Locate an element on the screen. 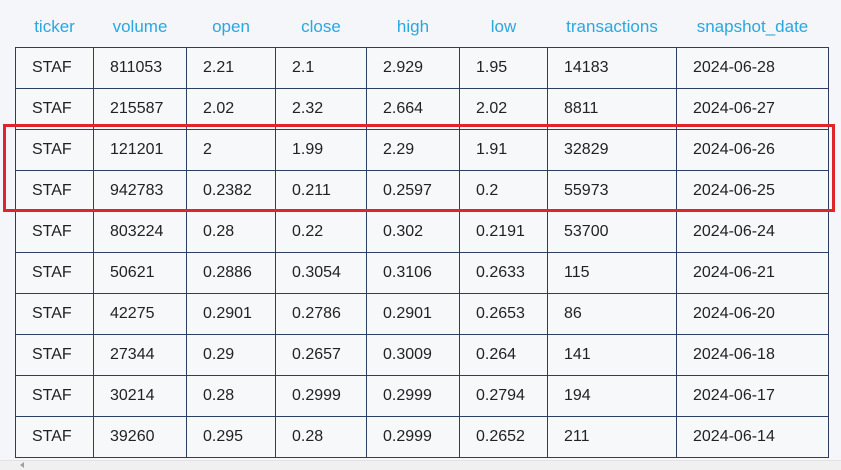 The height and width of the screenshot is (470, 841). cell-low: 0.2794 is located at coordinates (503, 396).